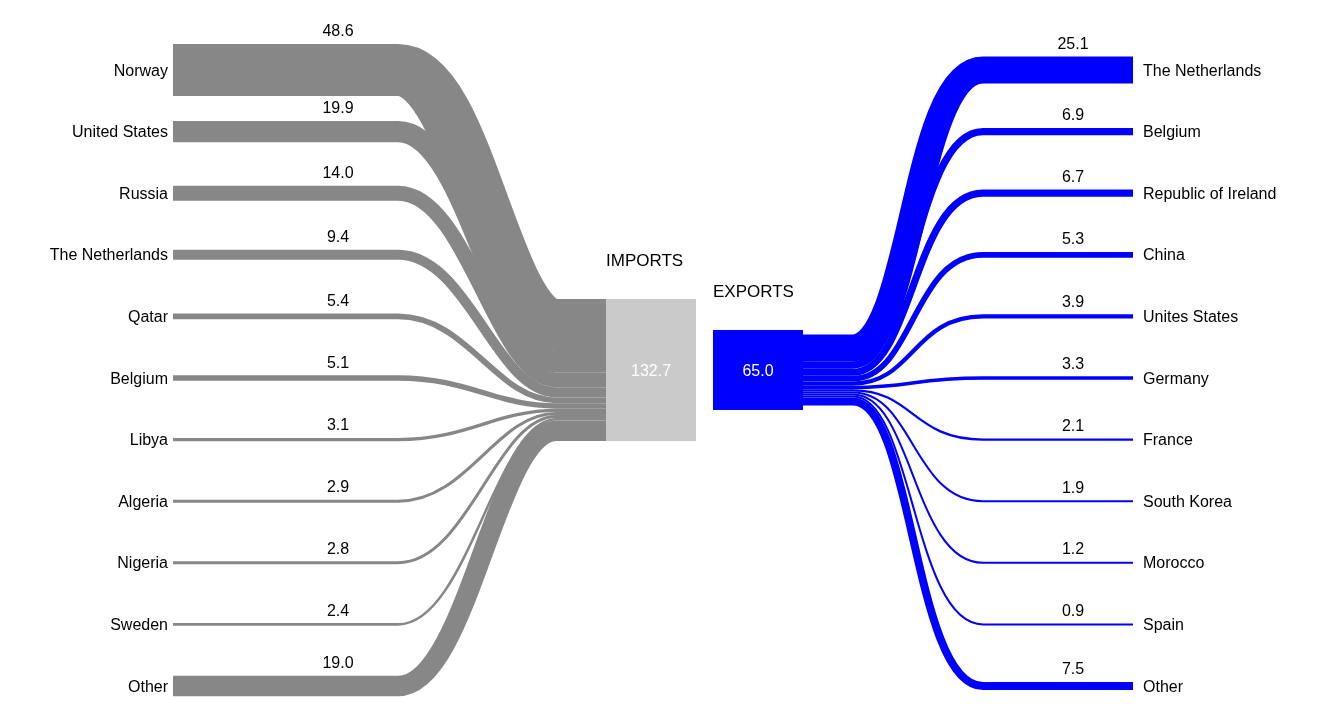 Image resolution: width=1327 pixels, height=727 pixels. Describe the element at coordinates (338, 362) in the screenshot. I see `data-label: 5.1` at that location.